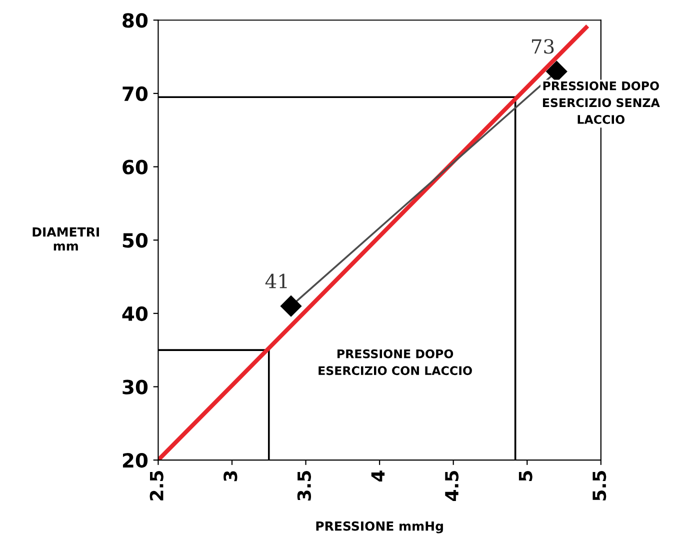  What do you see at coordinates (276, 281) in the screenshot?
I see `data-label: 41` at bounding box center [276, 281].